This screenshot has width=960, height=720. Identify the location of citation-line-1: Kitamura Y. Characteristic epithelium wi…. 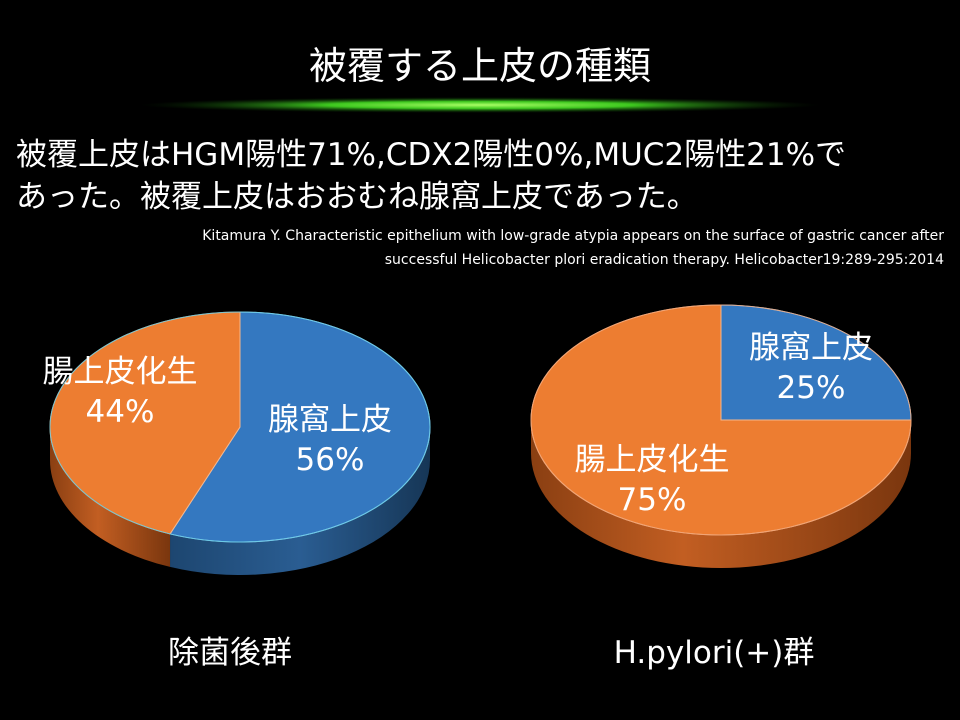
(573, 236).